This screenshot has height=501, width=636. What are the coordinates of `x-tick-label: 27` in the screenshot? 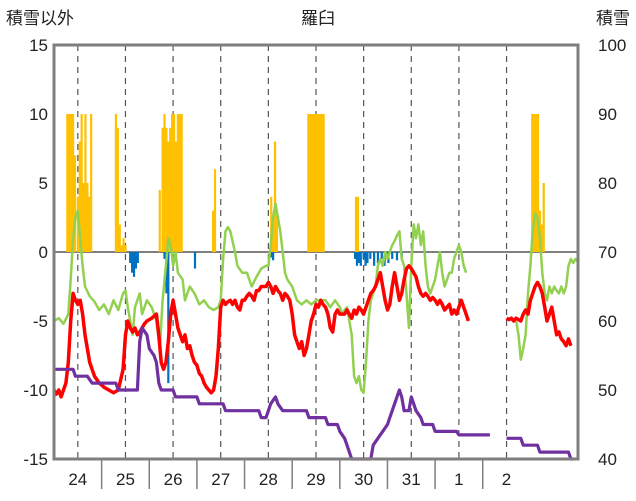 It's located at (220, 479).